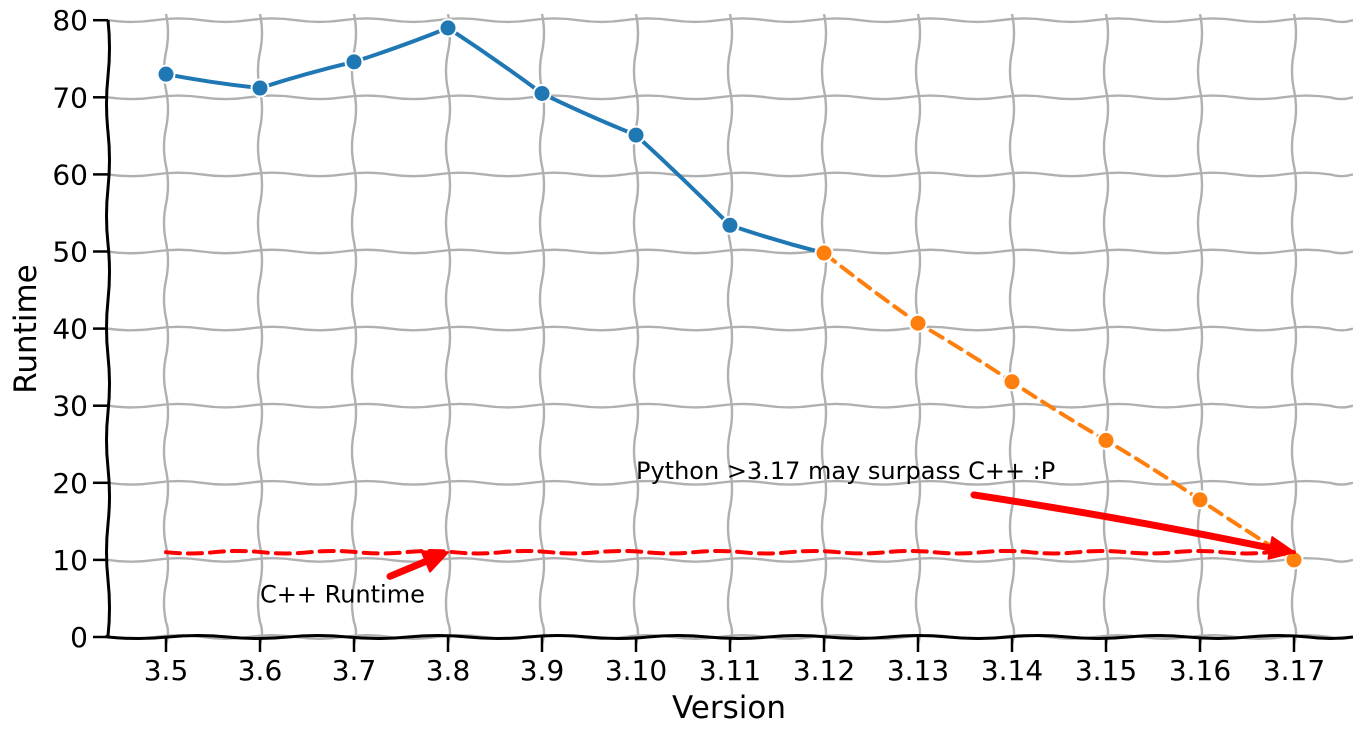 This screenshot has height=736, width=1359. What do you see at coordinates (1106, 670) in the screenshot?
I see `x-tick-label: 3.15` at bounding box center [1106, 670].